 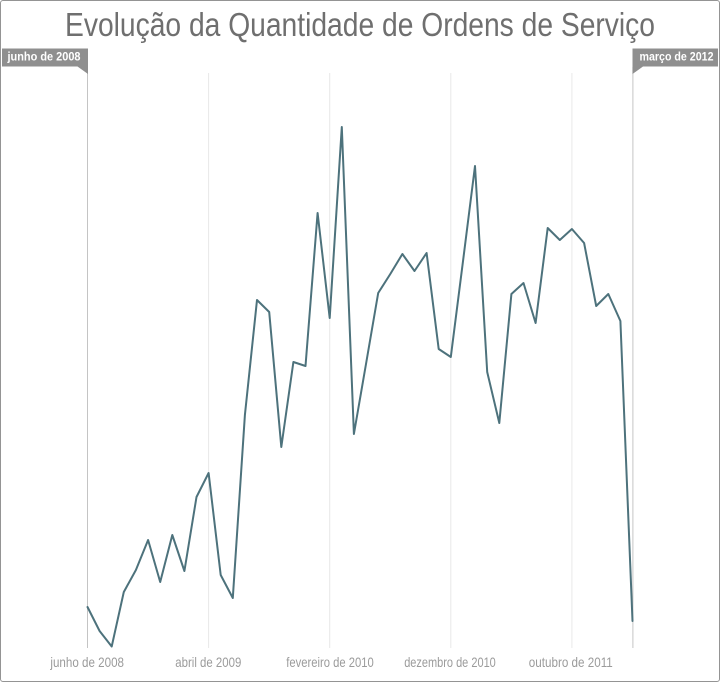 I want to click on svg-text: dezembro de 2010, so click(x=450, y=662).